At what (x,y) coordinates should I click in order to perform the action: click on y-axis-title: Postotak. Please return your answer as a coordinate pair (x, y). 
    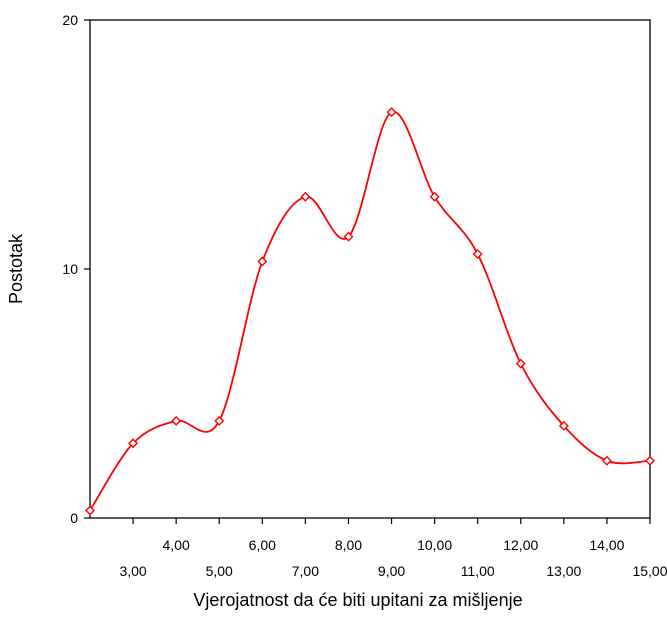
    Looking at the image, I should click on (16, 268).